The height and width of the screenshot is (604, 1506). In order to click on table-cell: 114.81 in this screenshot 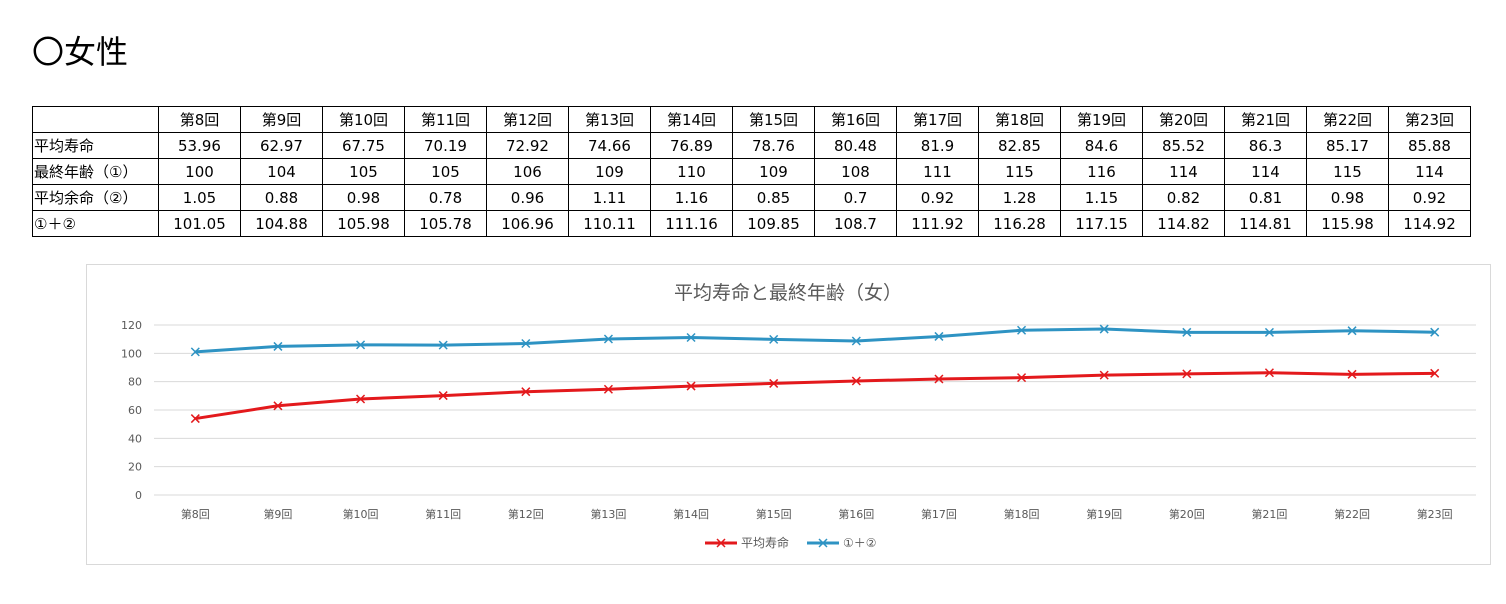, I will do `click(1265, 223)`.